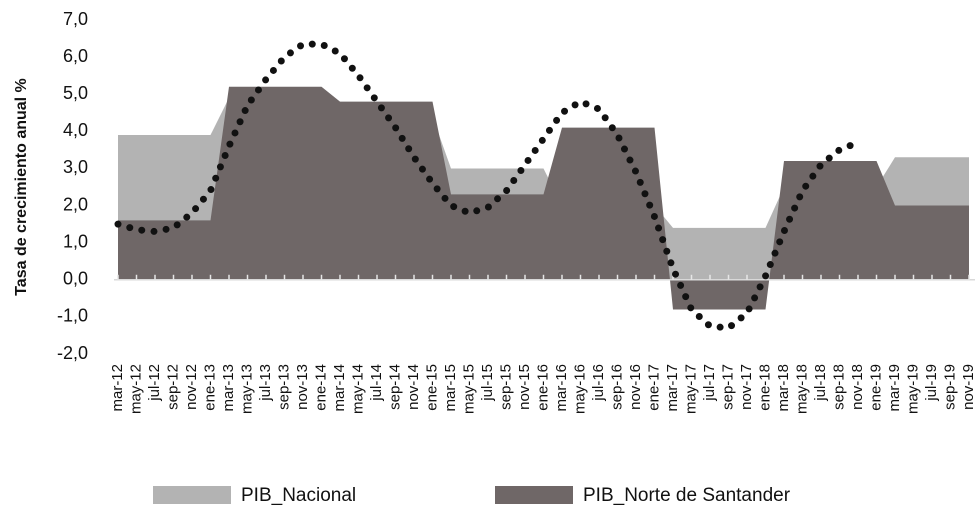 This screenshot has width=975, height=510. I want to click on y-tick-label: -1,0, so click(72, 316).